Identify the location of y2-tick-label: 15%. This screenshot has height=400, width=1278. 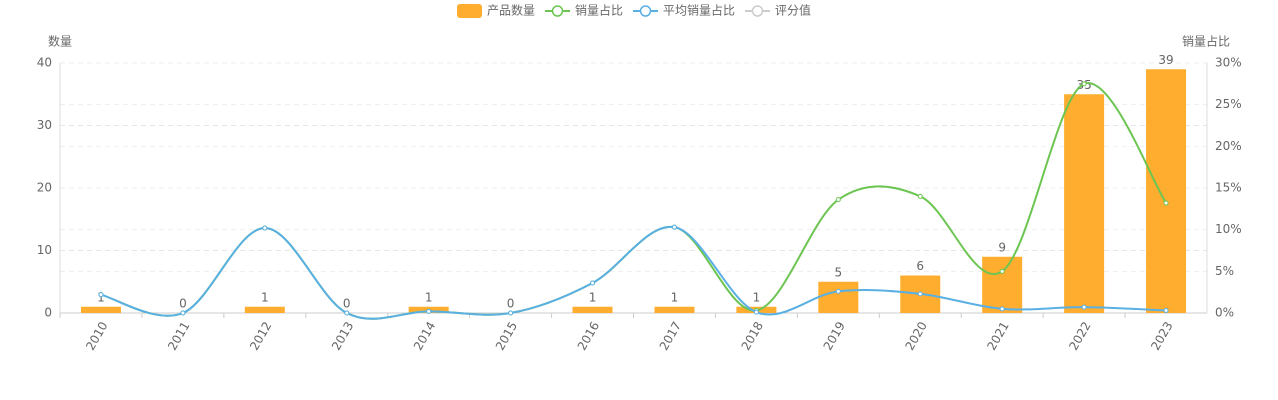
(1228, 188).